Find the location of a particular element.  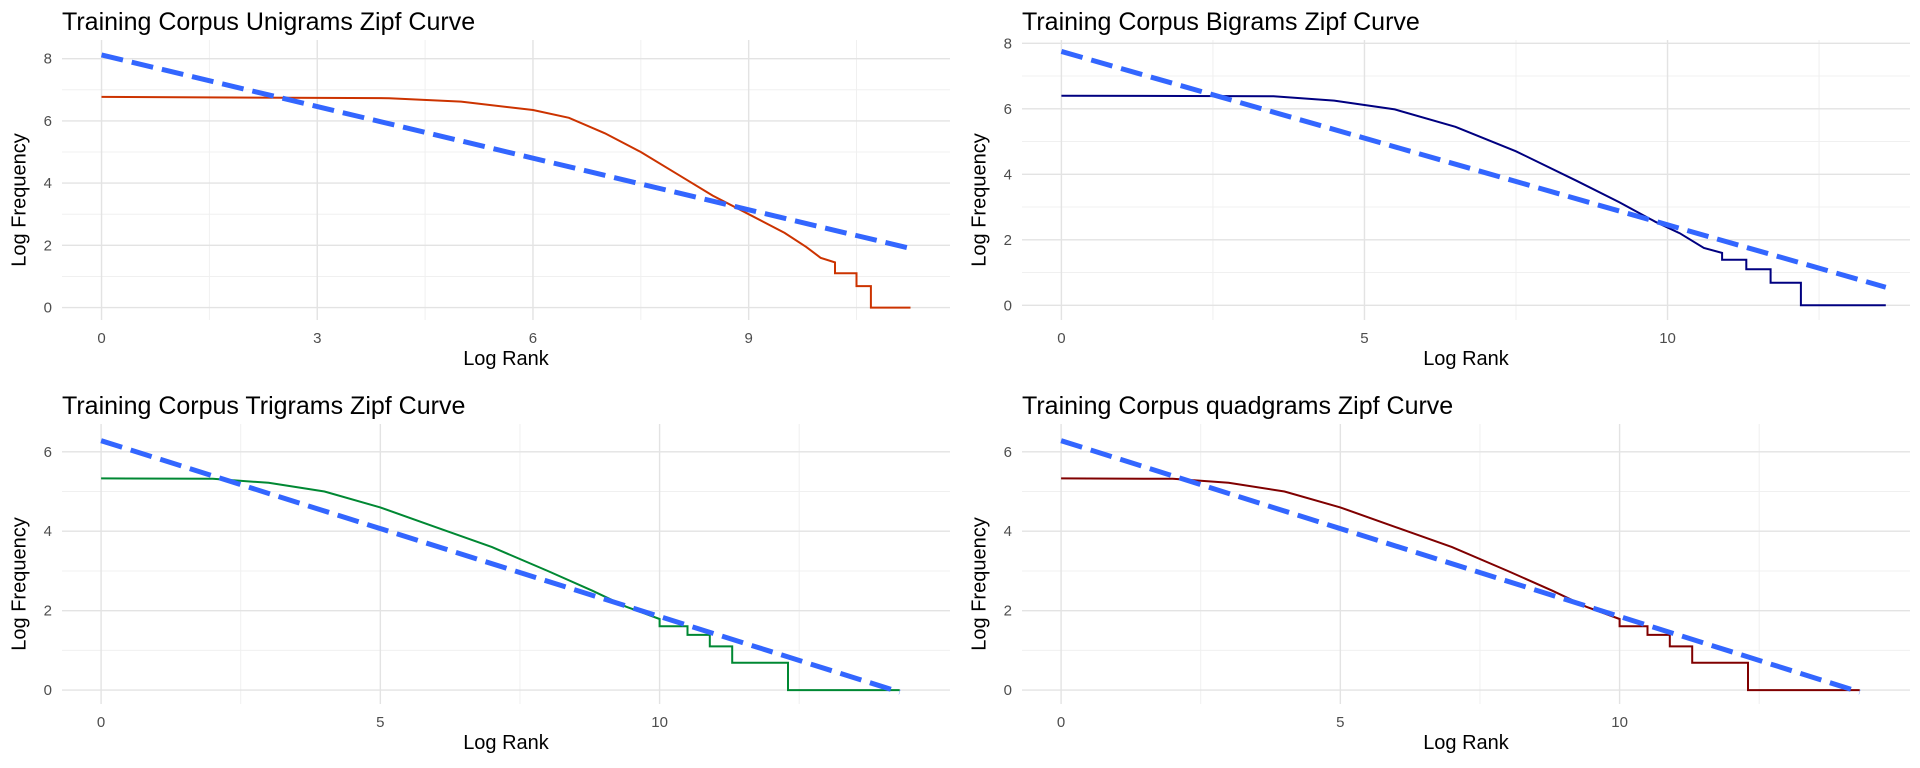

chart-title: Training Corpus quadgrams Zipf Curve is located at coordinates (1238, 406).